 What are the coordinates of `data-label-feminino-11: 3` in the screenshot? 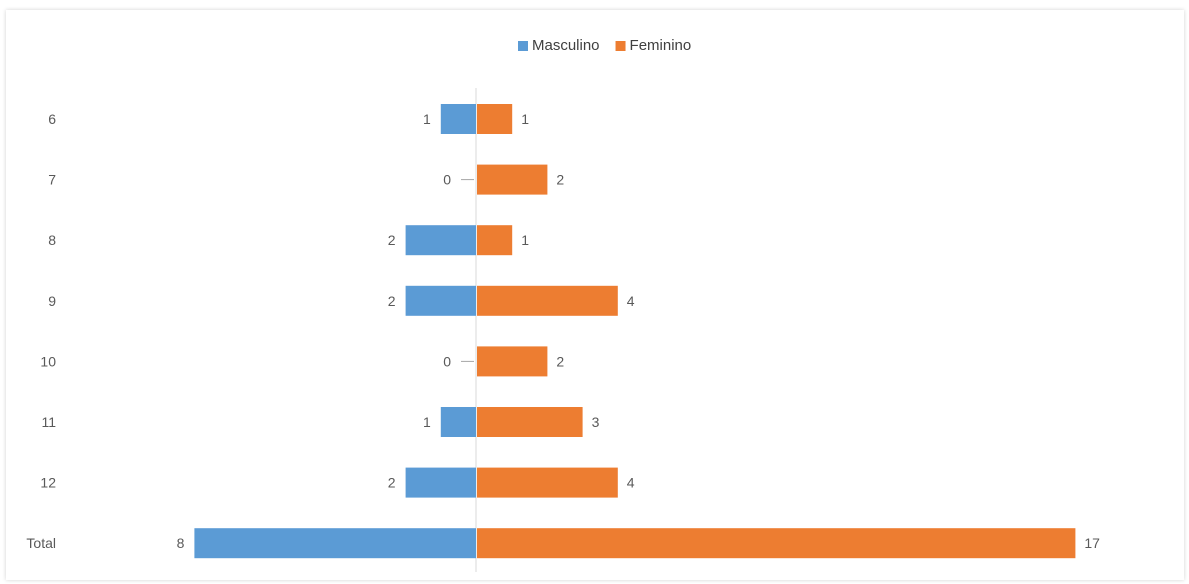 It's located at (596, 422).